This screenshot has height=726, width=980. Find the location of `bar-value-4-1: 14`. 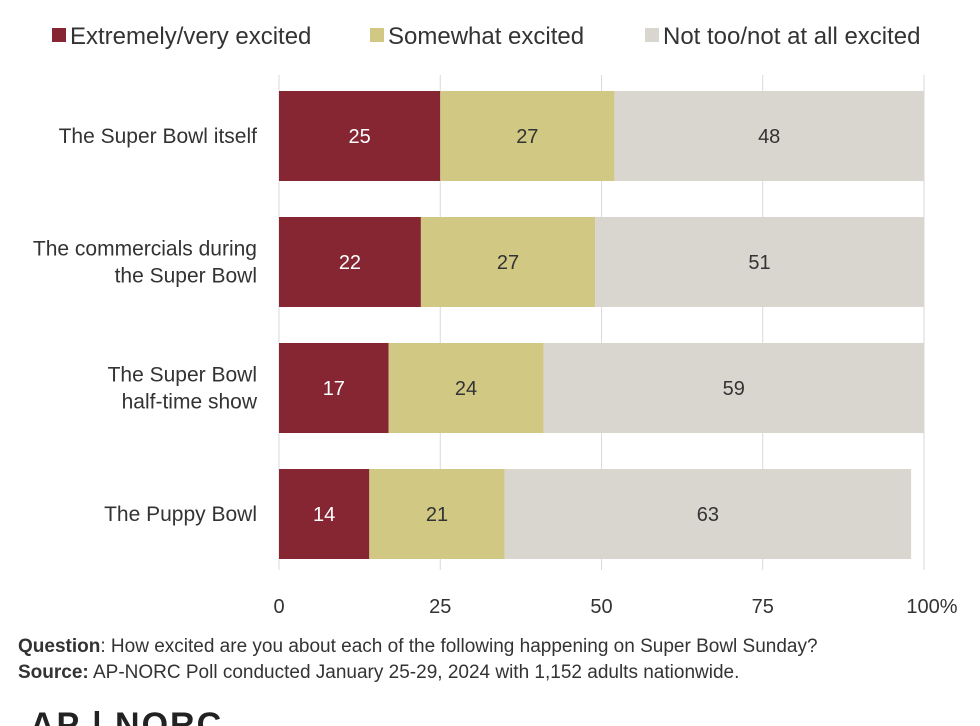

bar-value-4-1: 14 is located at coordinates (324, 515).